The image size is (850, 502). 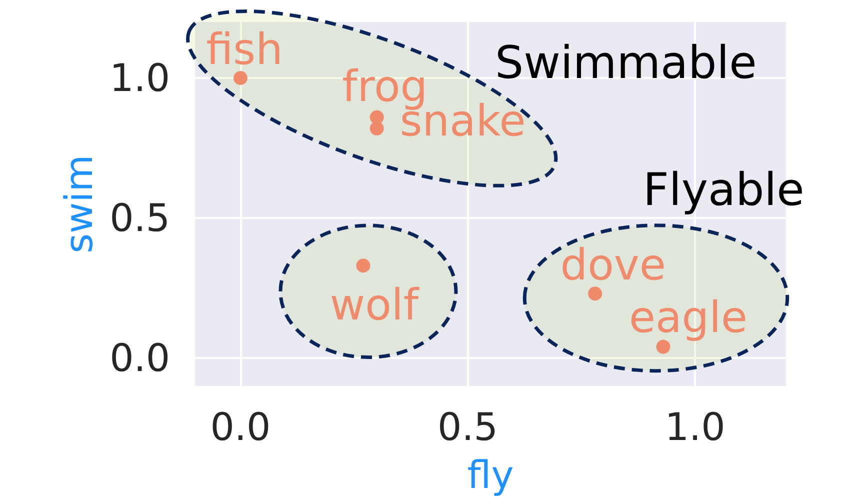 I want to click on annotation: dove, so click(x=613, y=265).